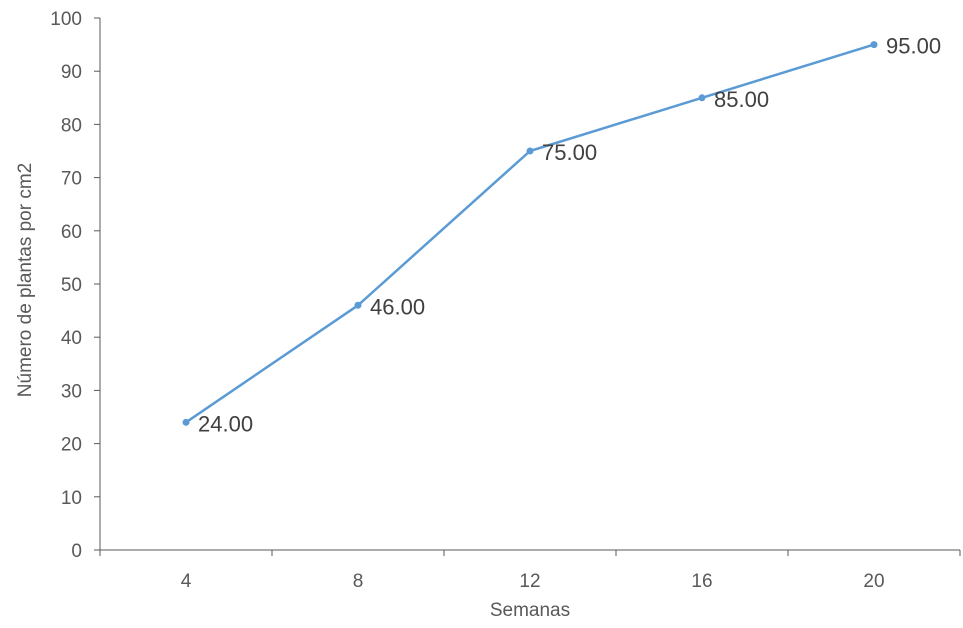 The width and height of the screenshot is (963, 628). I want to click on x-tick-label: 4, so click(186, 581).